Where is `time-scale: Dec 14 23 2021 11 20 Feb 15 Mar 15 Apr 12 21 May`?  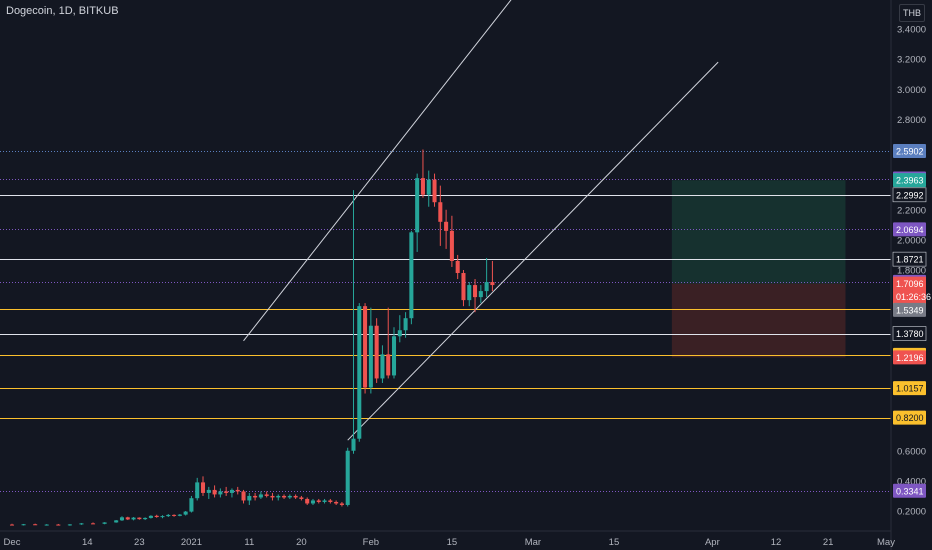 time-scale: Dec 14 23 2021 11 20 Feb 15 Mar 15 Apr 12 21 May is located at coordinates (450, 542).